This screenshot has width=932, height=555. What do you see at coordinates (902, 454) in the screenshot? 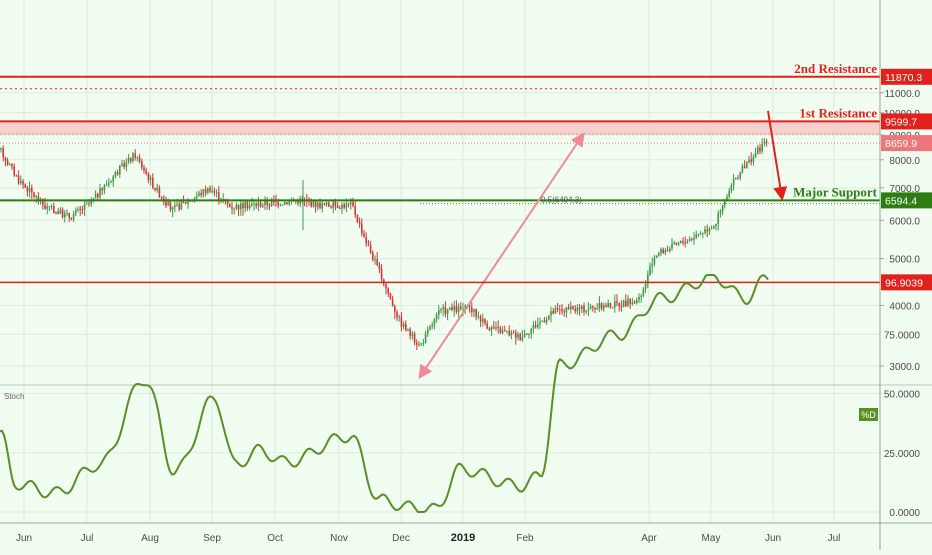
I see `stoch-tick-label-1: 25.0000` at bounding box center [902, 454].